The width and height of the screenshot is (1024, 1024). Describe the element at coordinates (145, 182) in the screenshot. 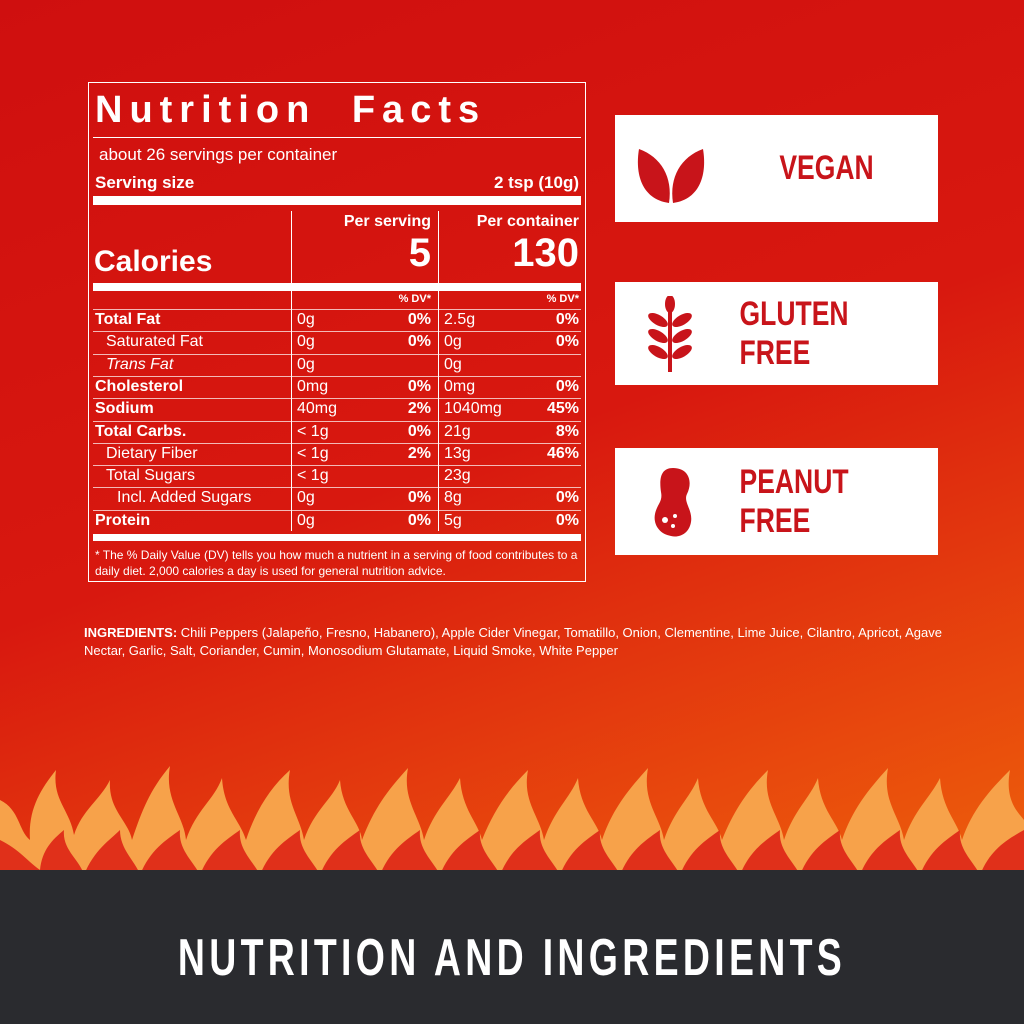

I see `serving-size-label: Serving size` at that location.